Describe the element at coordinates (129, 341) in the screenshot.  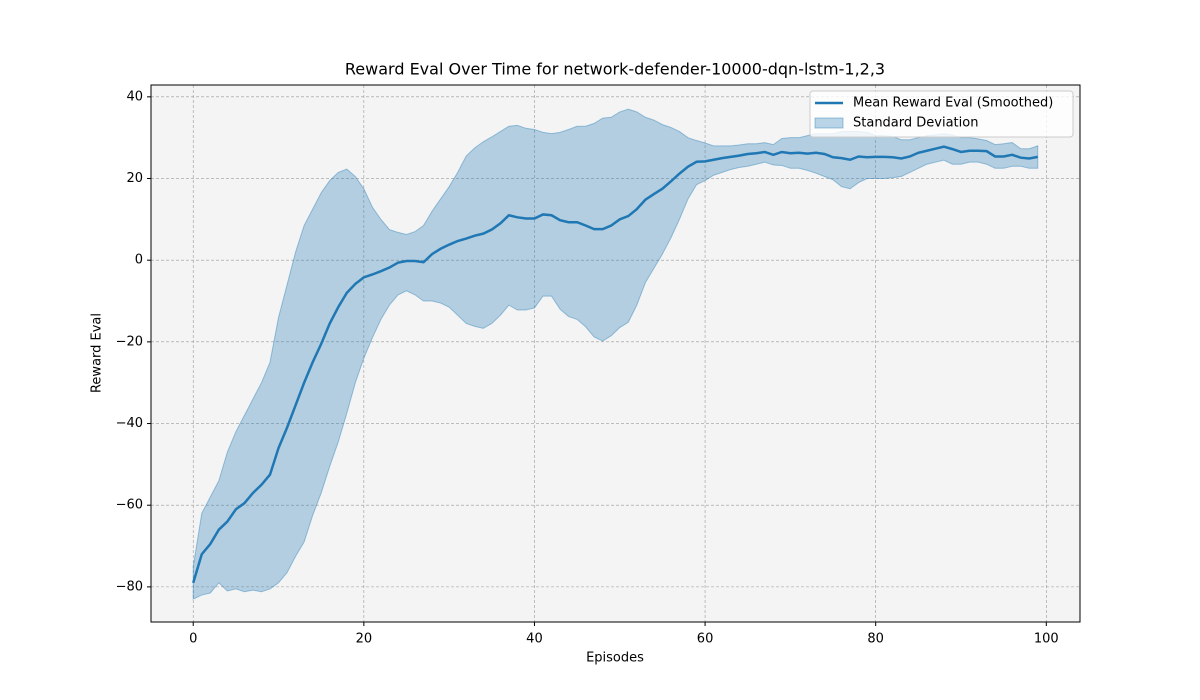
I see `y-tick-label: −20` at that location.